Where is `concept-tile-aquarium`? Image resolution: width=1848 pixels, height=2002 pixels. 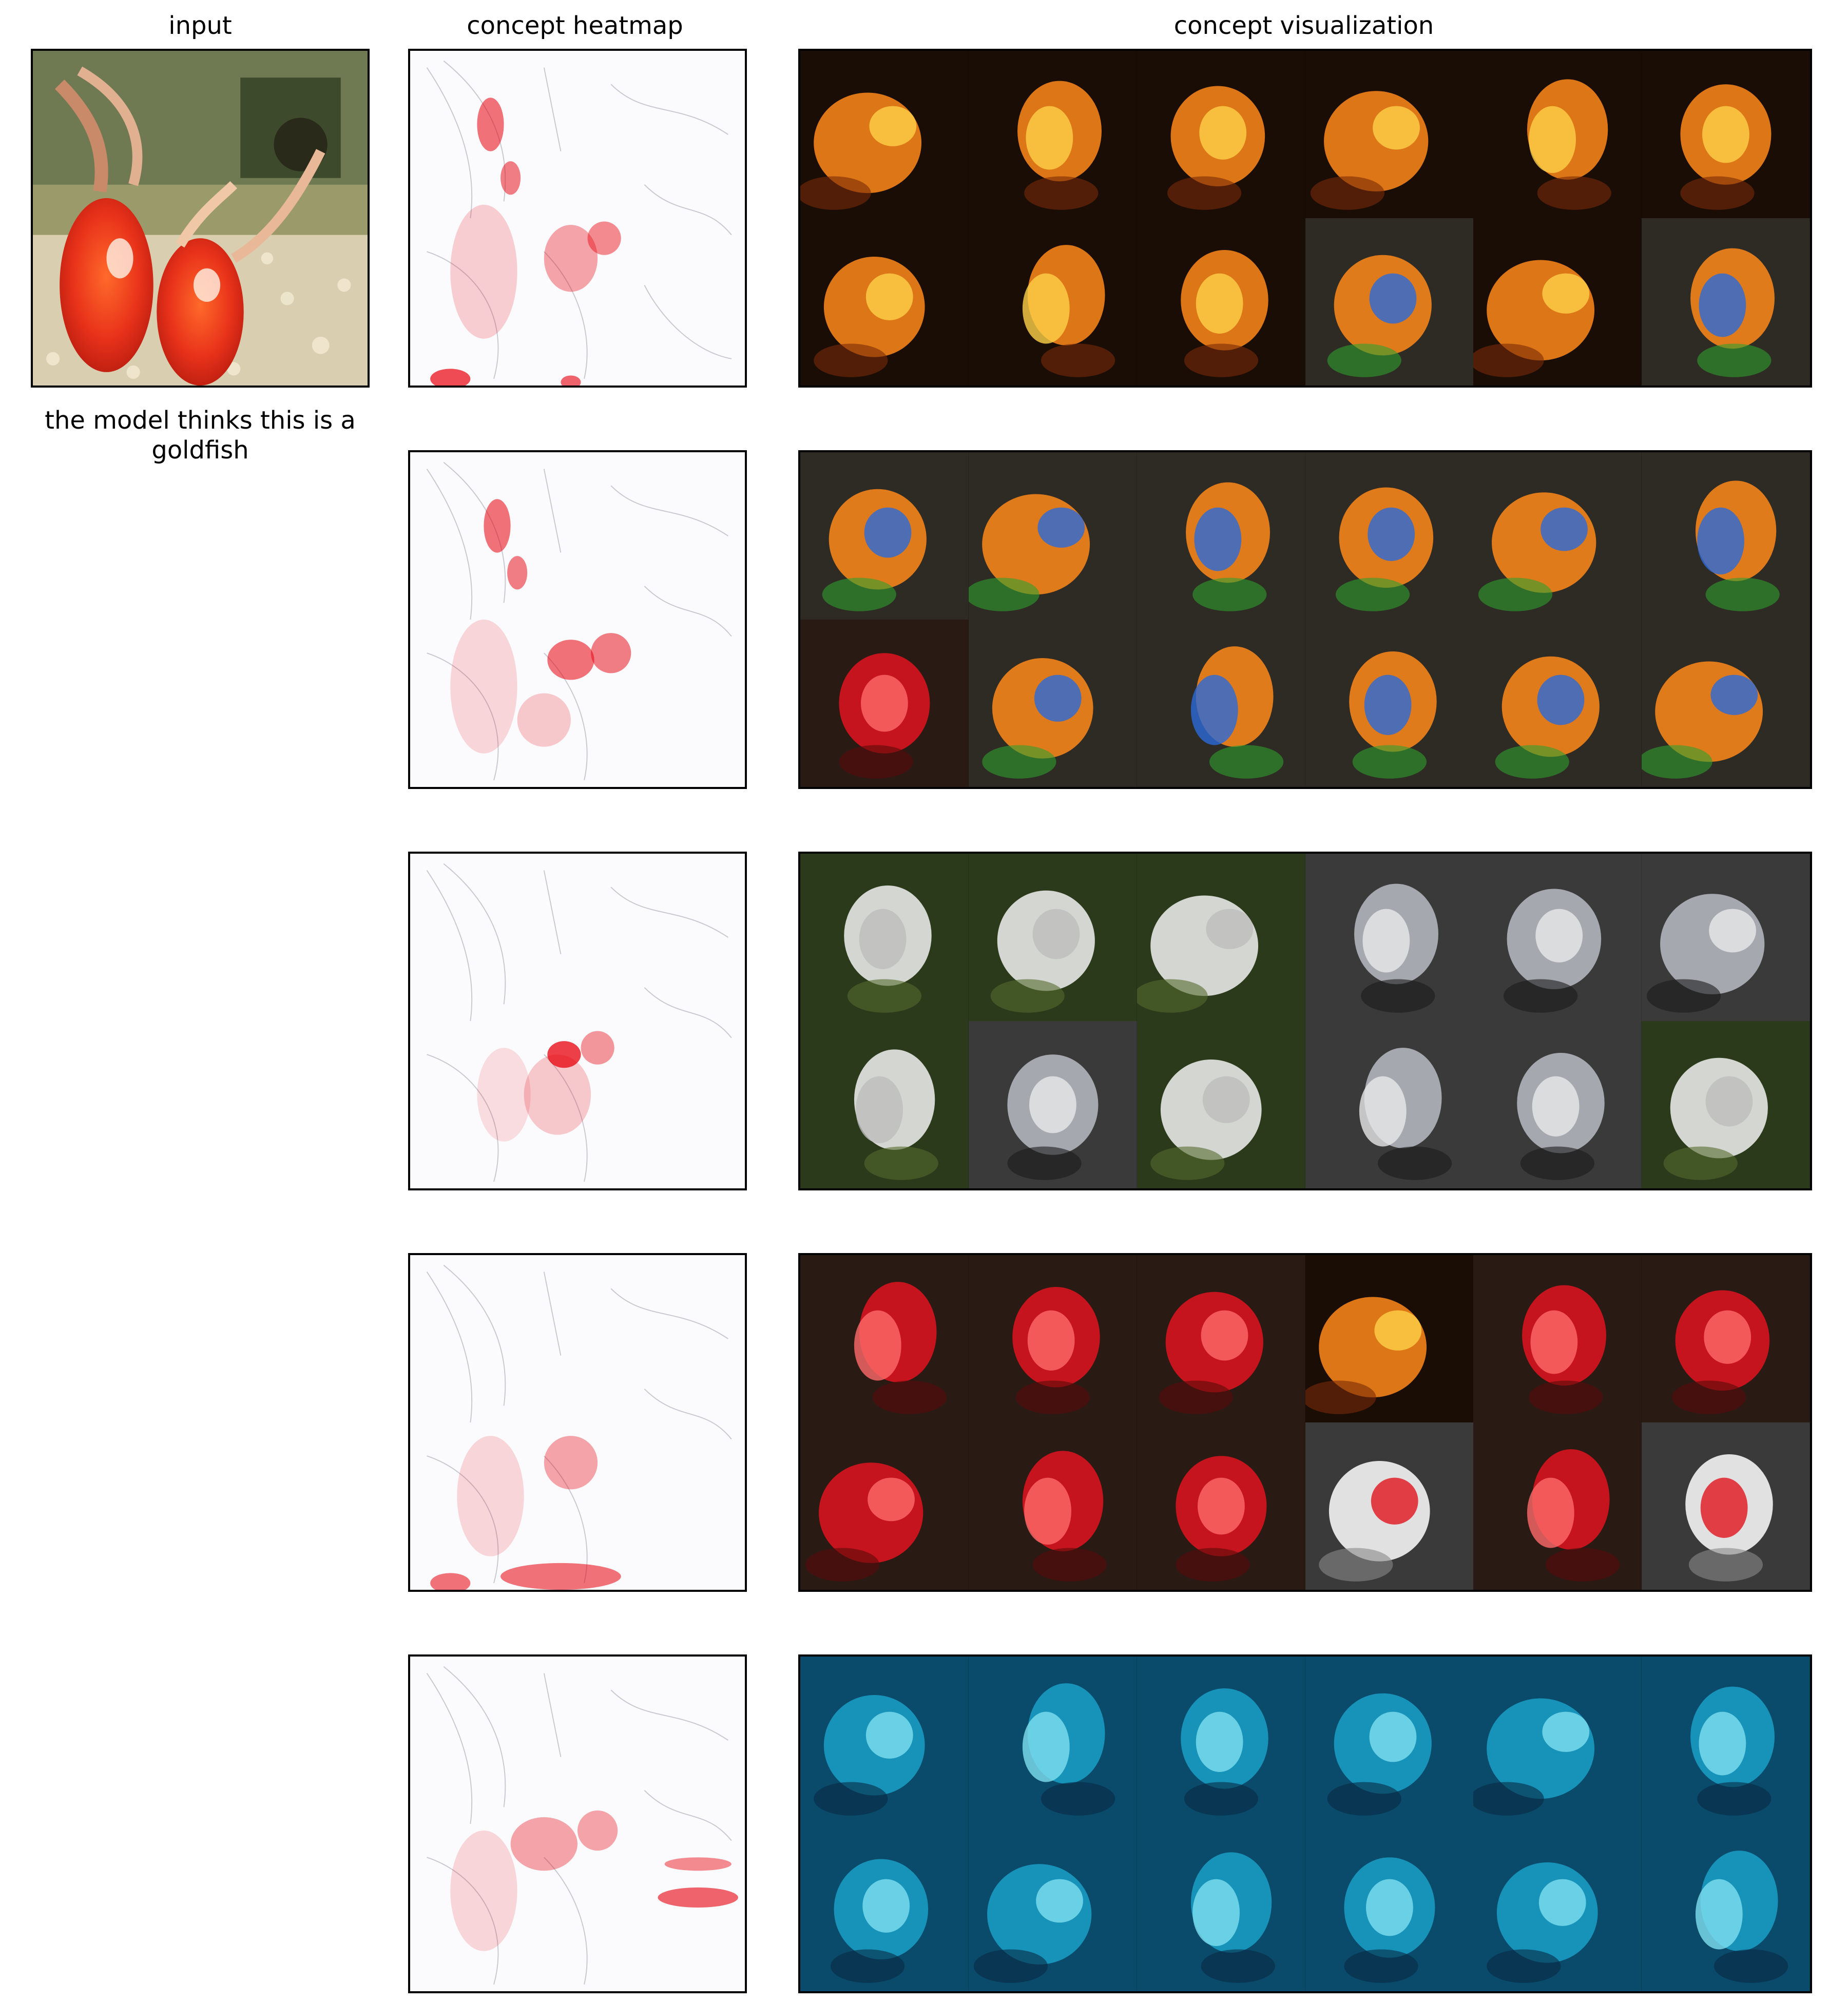
concept-tile-aquarium is located at coordinates (1389, 1907).